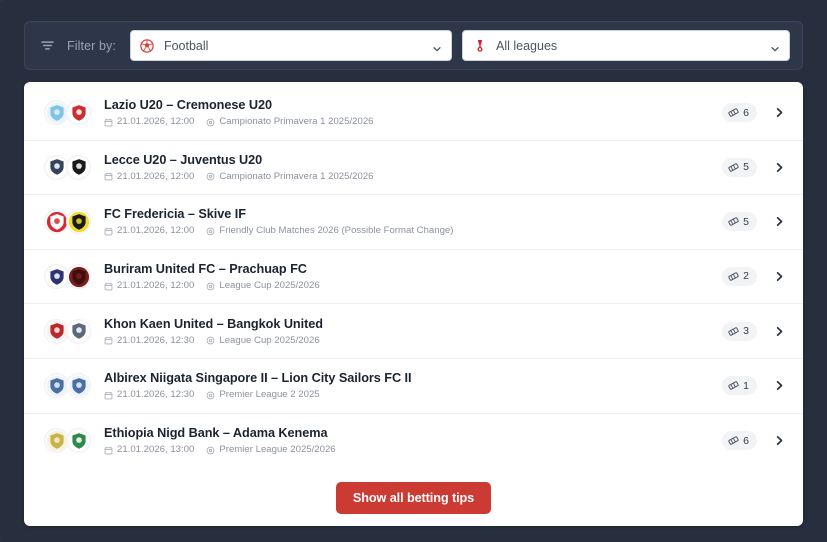  I want to click on match-meta: 21.01.2026, 12:00 League Cup 2025/2026, so click(413, 285).